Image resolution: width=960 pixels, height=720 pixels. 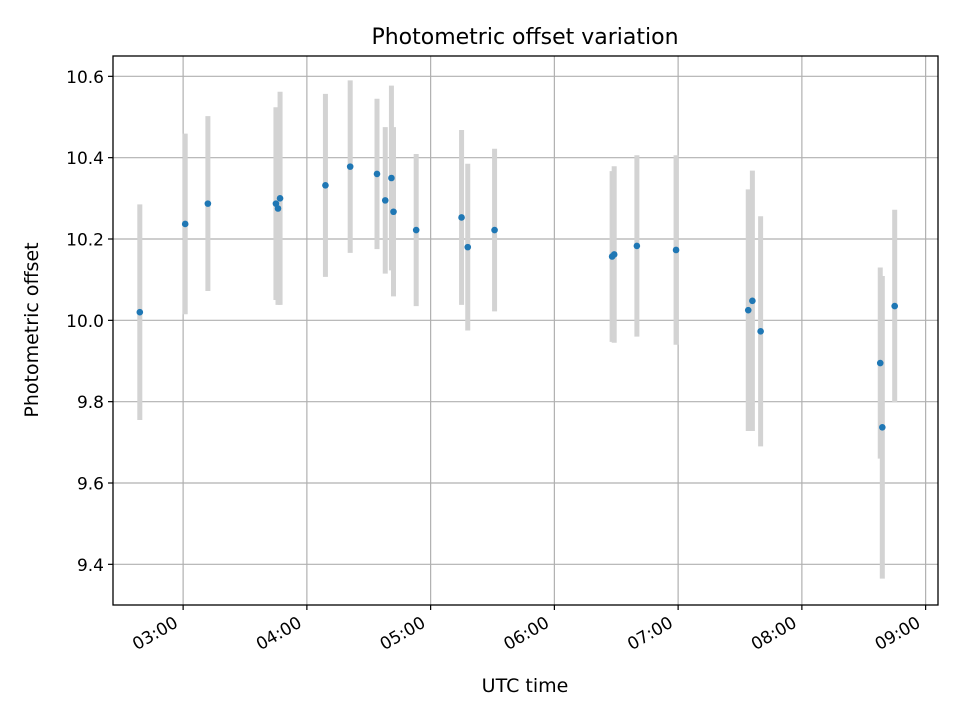 What do you see at coordinates (525, 686) in the screenshot?
I see `x-axis-label: UTC time` at bounding box center [525, 686].